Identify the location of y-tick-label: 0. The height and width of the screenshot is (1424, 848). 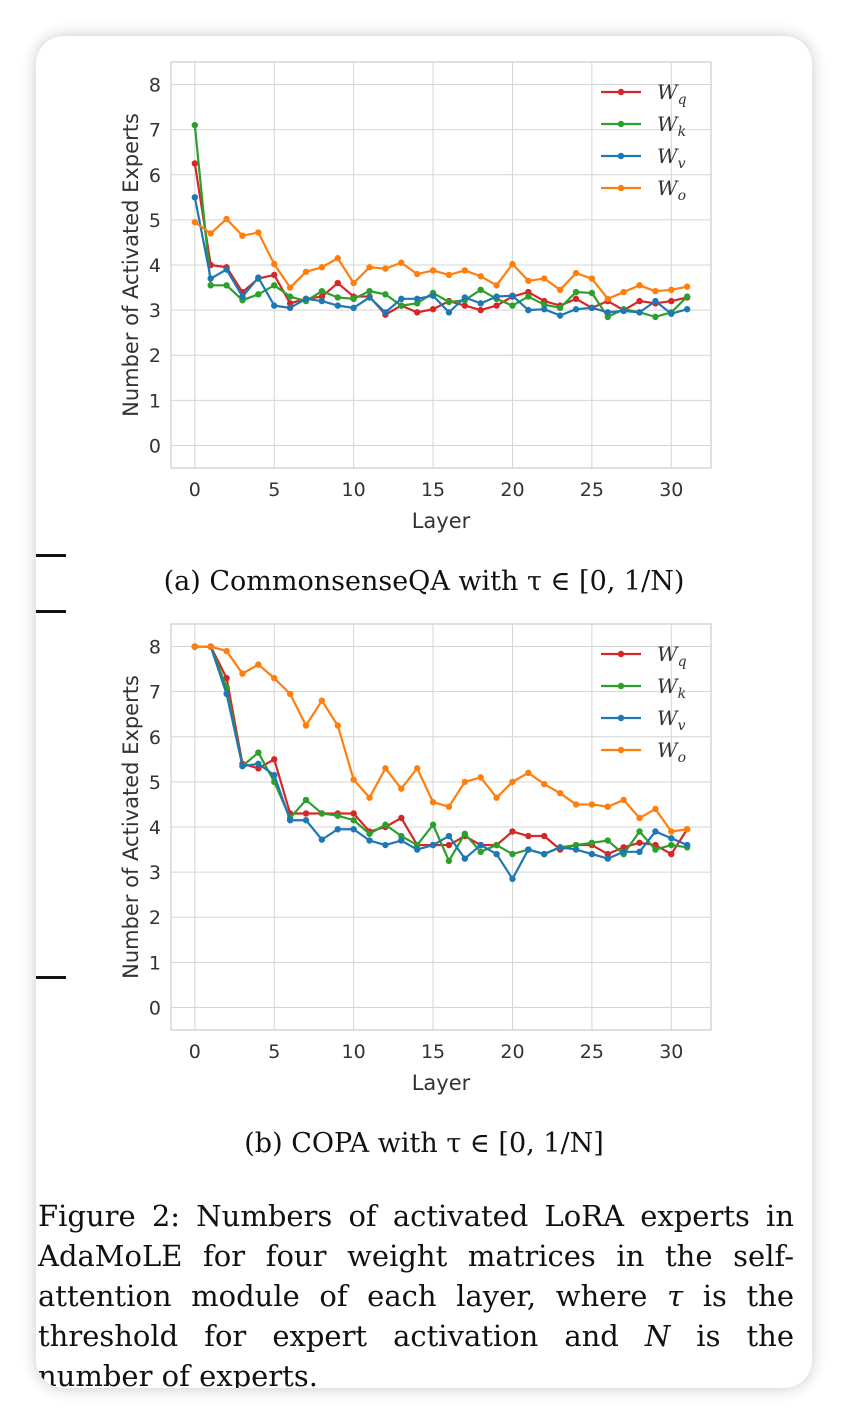
(155, 1008).